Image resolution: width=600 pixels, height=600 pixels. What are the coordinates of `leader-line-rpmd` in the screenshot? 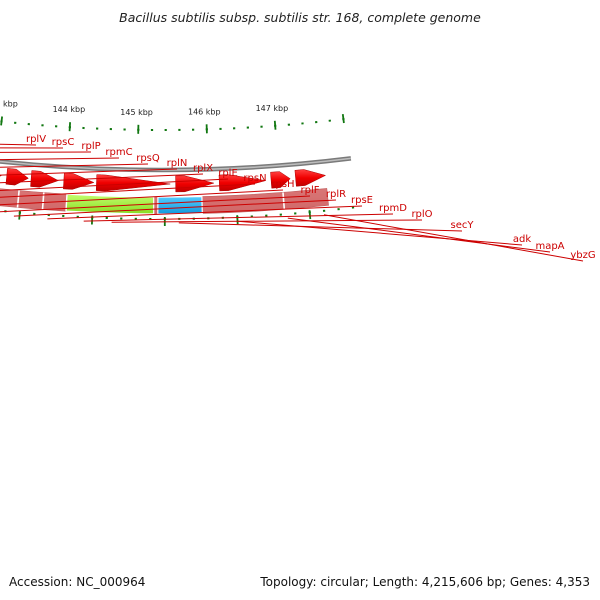 It's located at (238, 217).